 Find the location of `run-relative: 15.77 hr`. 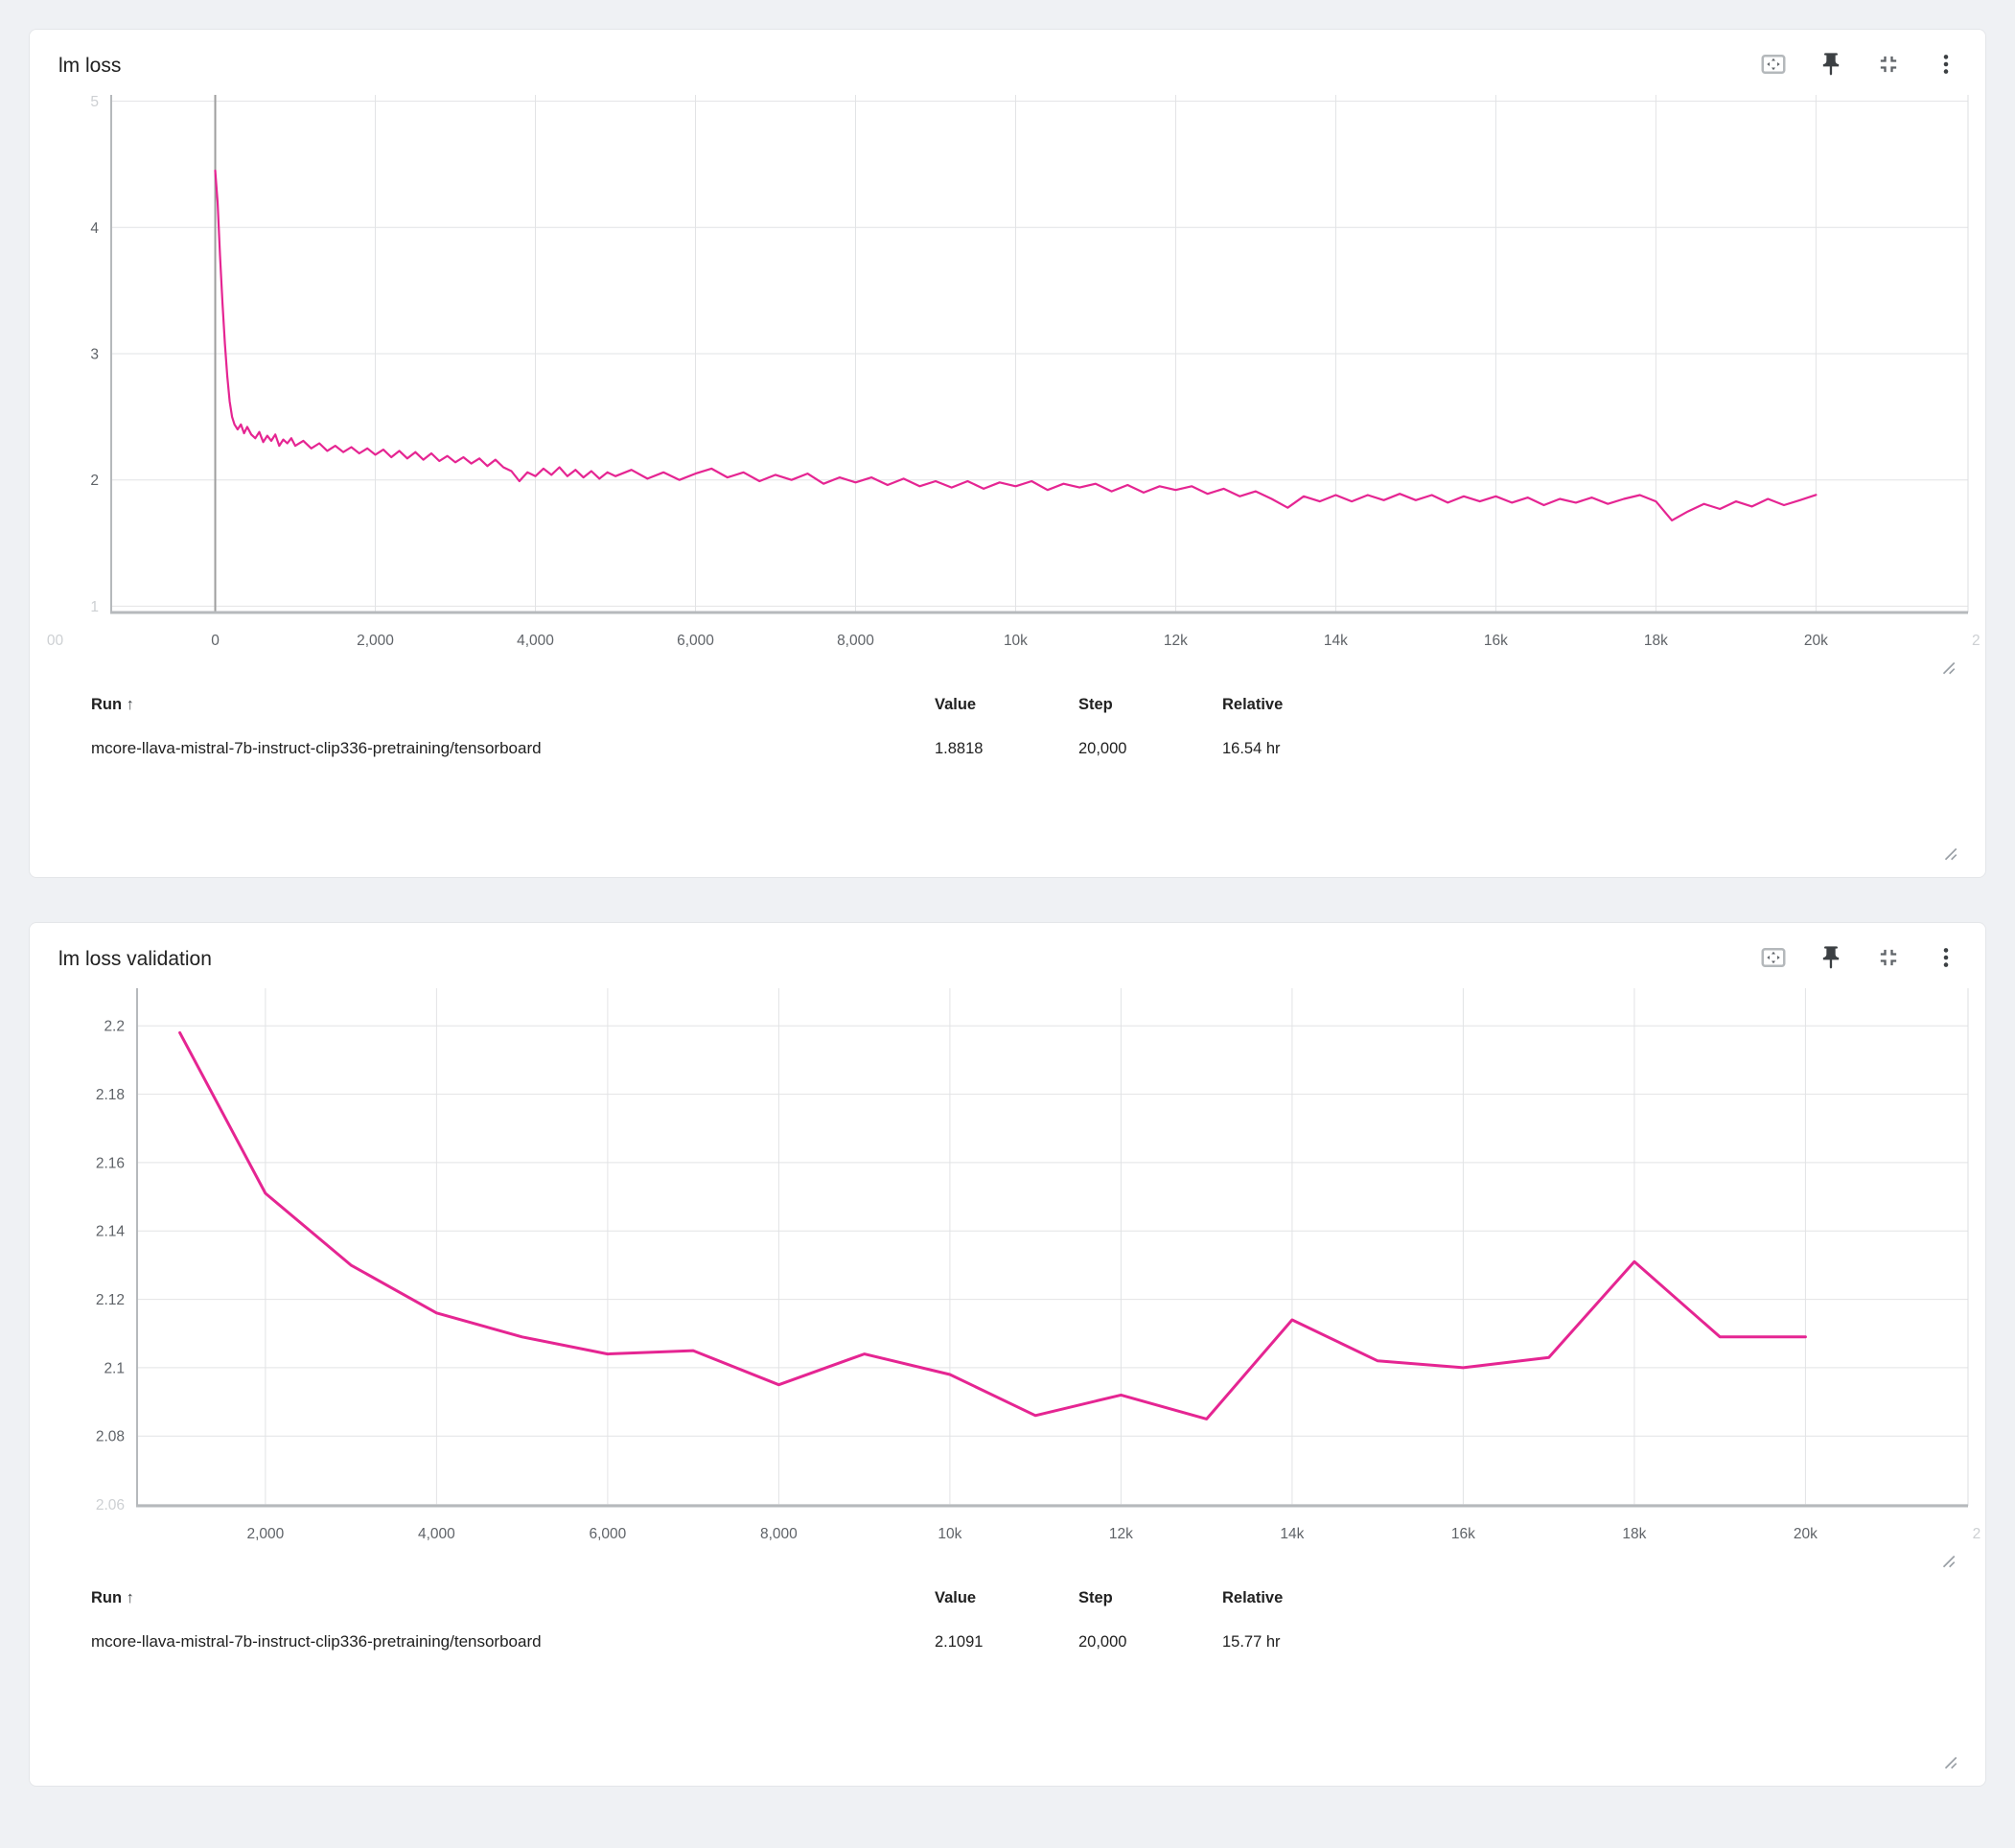

run-relative: 15.77 hr is located at coordinates (1251, 1642).